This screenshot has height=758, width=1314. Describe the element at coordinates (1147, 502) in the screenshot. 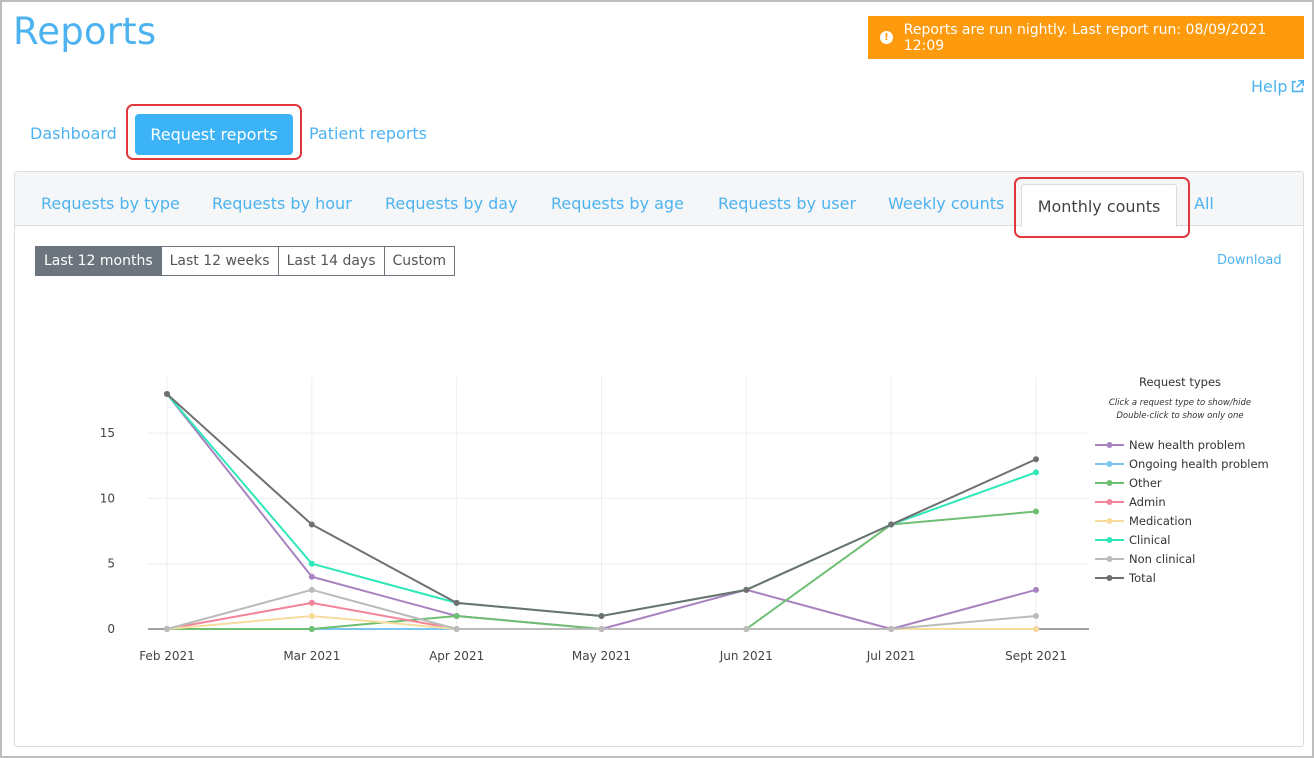

I see `legend-label: Admin` at that location.